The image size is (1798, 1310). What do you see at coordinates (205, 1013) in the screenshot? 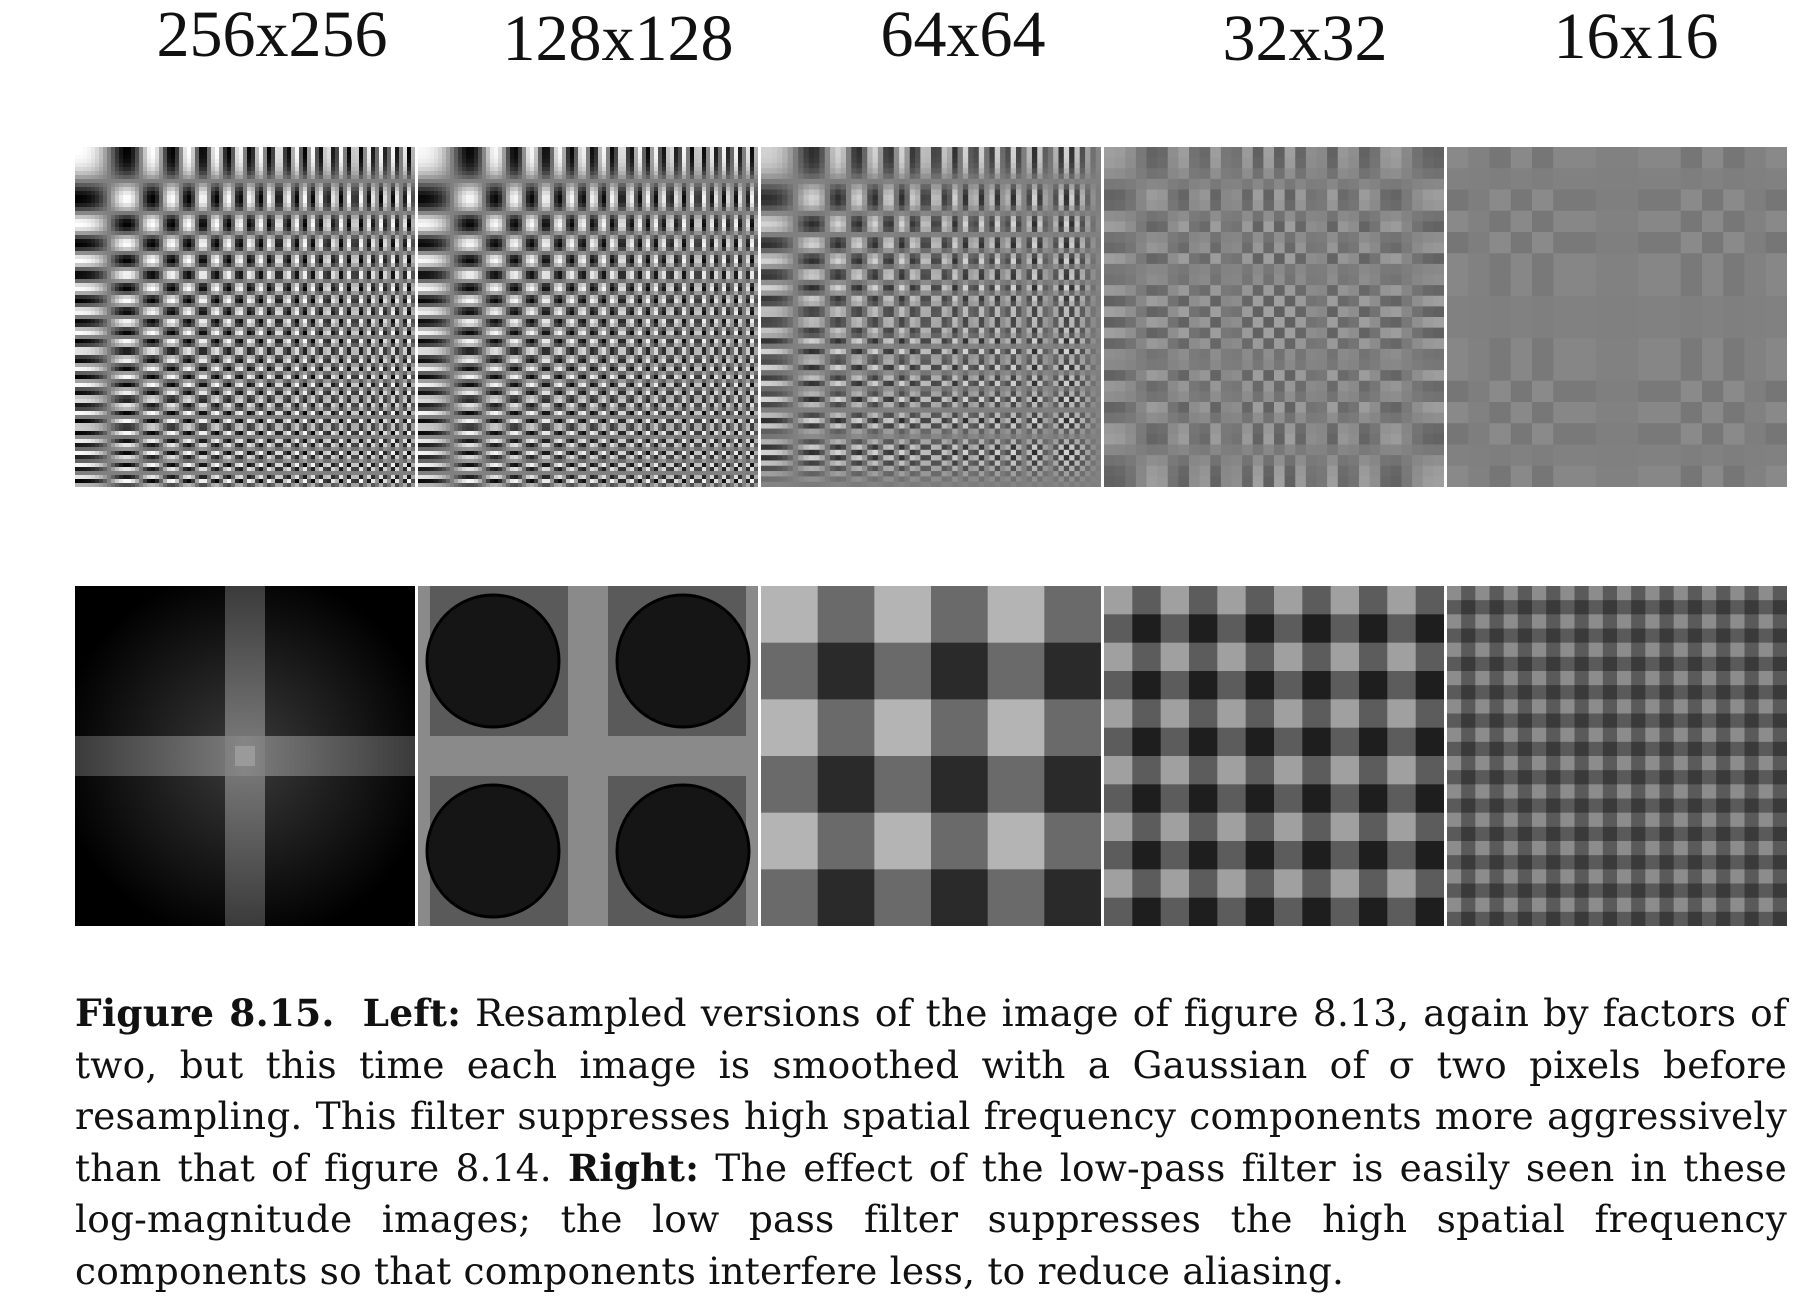
I see `figure-label: Figure 8.15.` at bounding box center [205, 1013].